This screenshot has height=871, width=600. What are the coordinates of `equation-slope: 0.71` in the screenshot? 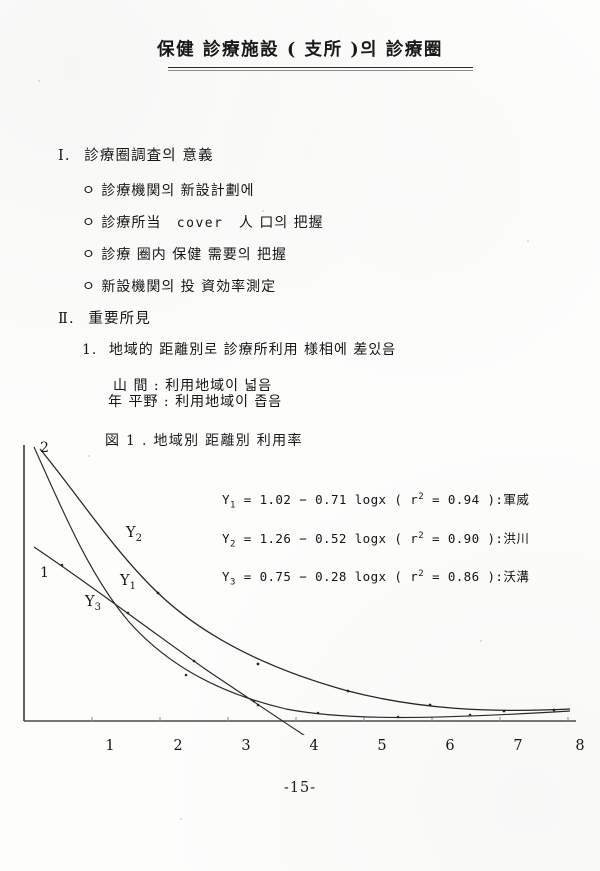 It's located at (331, 500).